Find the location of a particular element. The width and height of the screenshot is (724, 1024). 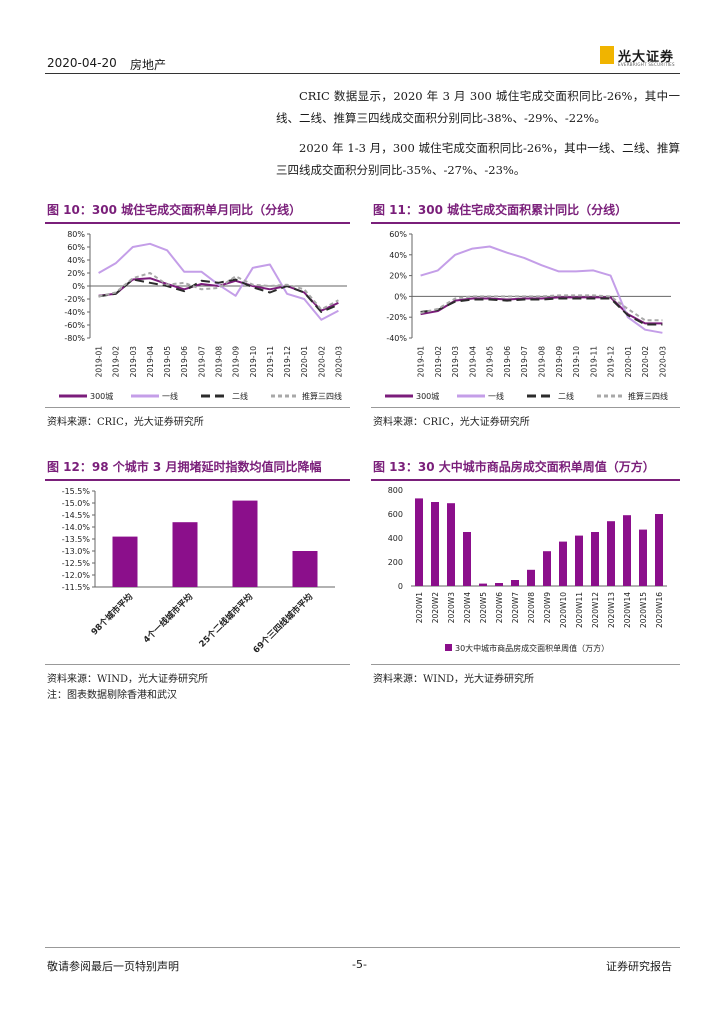

x-tick-label: 2020W5 is located at coordinates (483, 608).